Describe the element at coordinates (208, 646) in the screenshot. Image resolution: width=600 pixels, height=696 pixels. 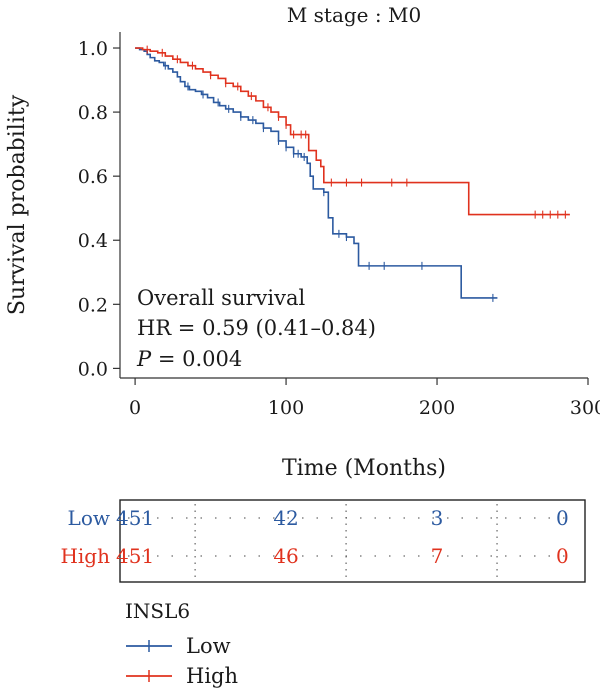
I see `legend-label: Low` at that location.